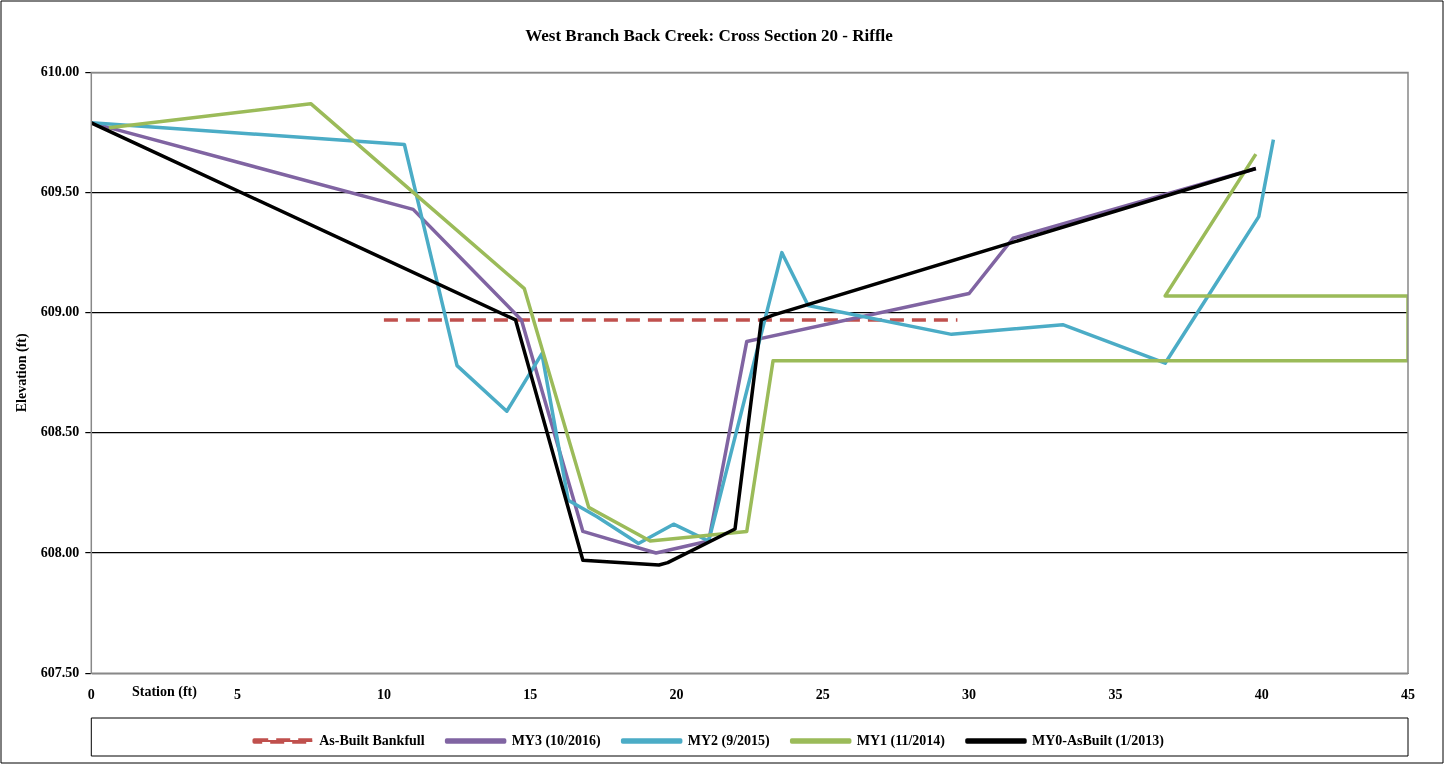 The image size is (1444, 764). Describe the element at coordinates (1098, 740) in the screenshot. I see `legend-label: MY0-AsBuilt (1/2013)` at that location.